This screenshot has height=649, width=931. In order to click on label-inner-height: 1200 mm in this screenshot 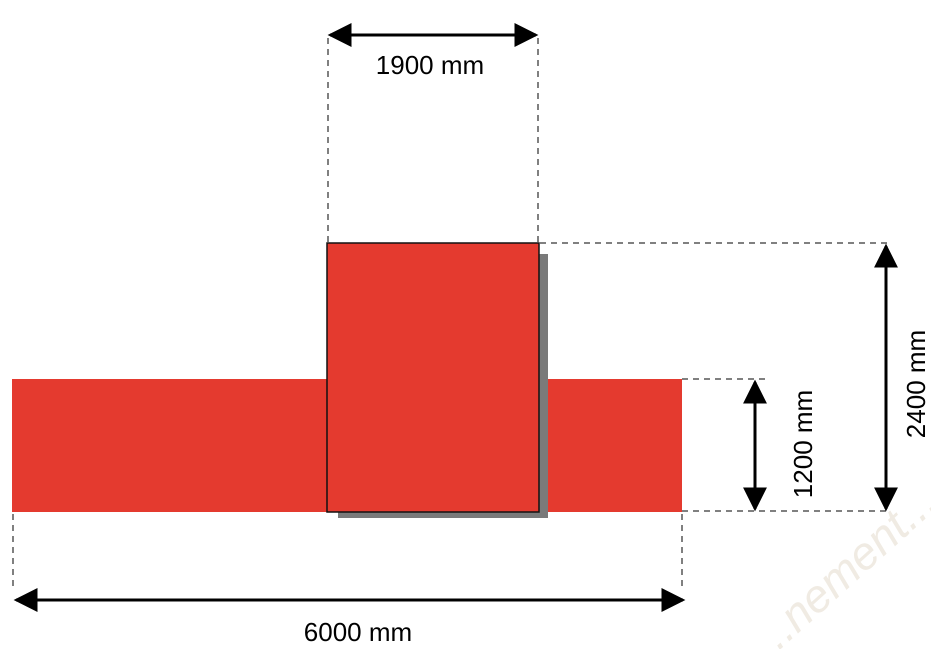, I will do `click(803, 444)`.